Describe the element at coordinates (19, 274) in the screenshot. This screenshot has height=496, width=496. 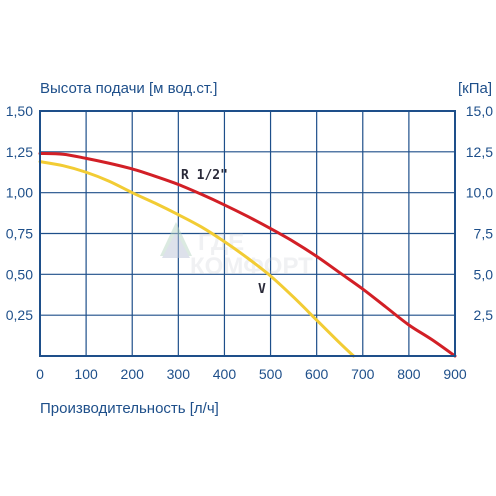
I see `y-tick-label: 0,50` at that location.